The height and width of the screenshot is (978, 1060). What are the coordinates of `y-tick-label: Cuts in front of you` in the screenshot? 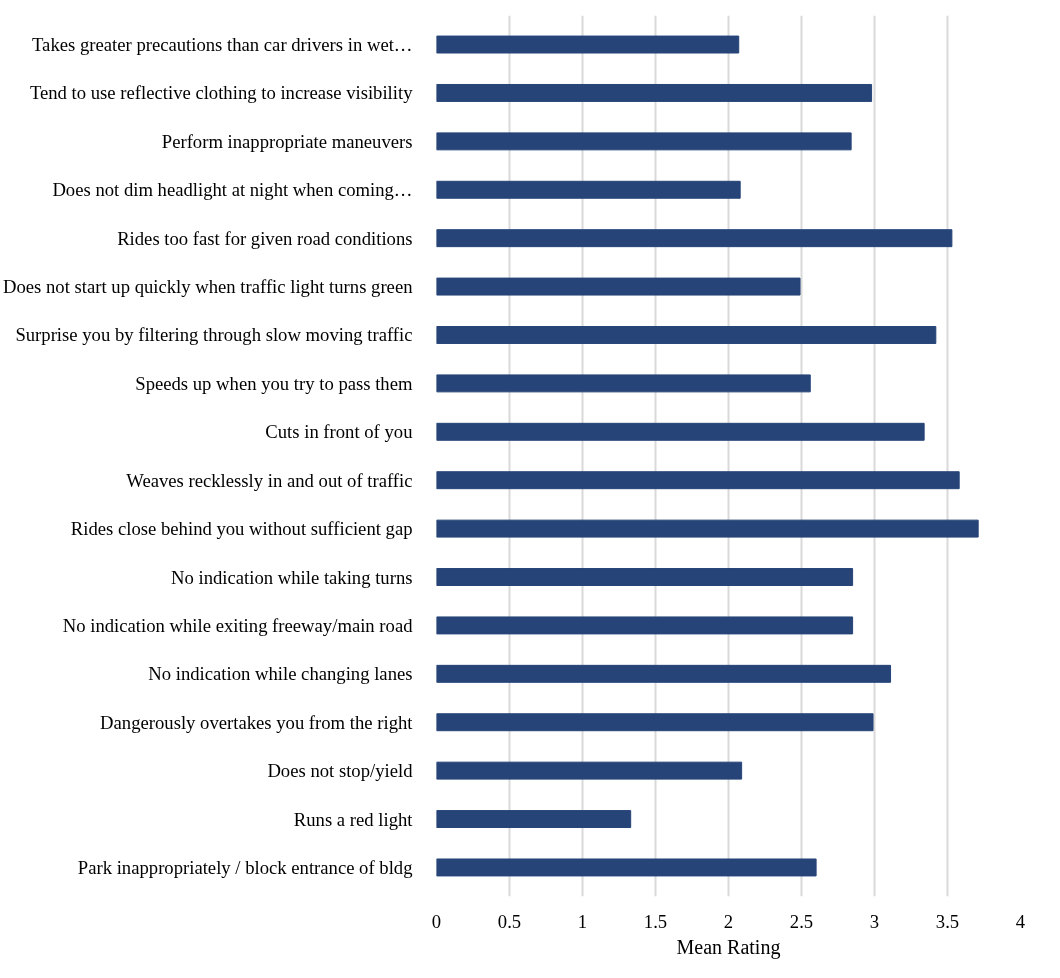 It's located at (339, 432).